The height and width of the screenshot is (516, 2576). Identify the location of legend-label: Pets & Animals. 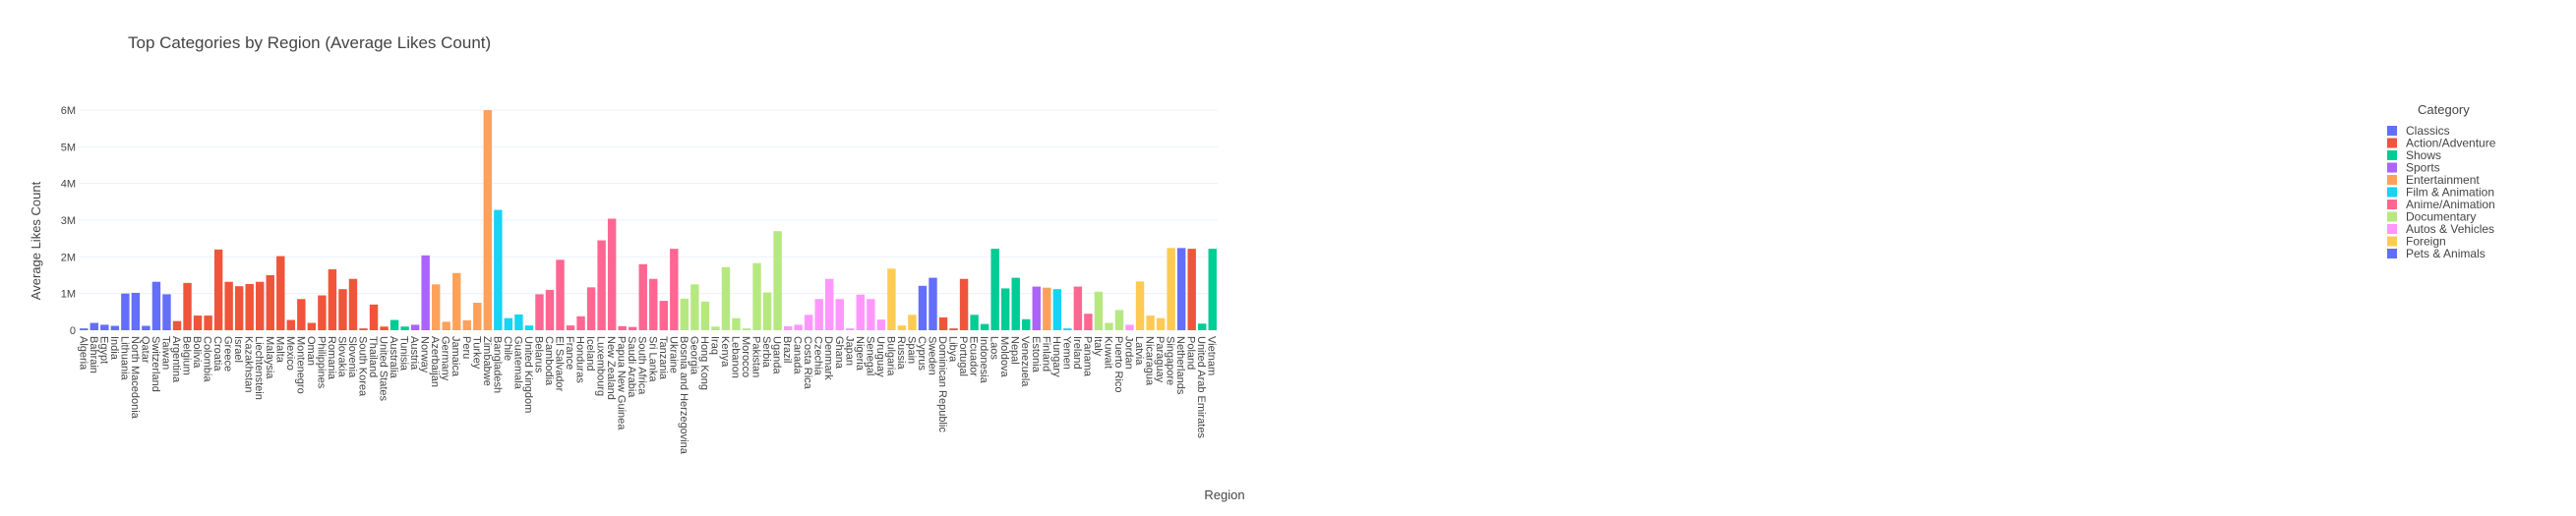
(2446, 253).